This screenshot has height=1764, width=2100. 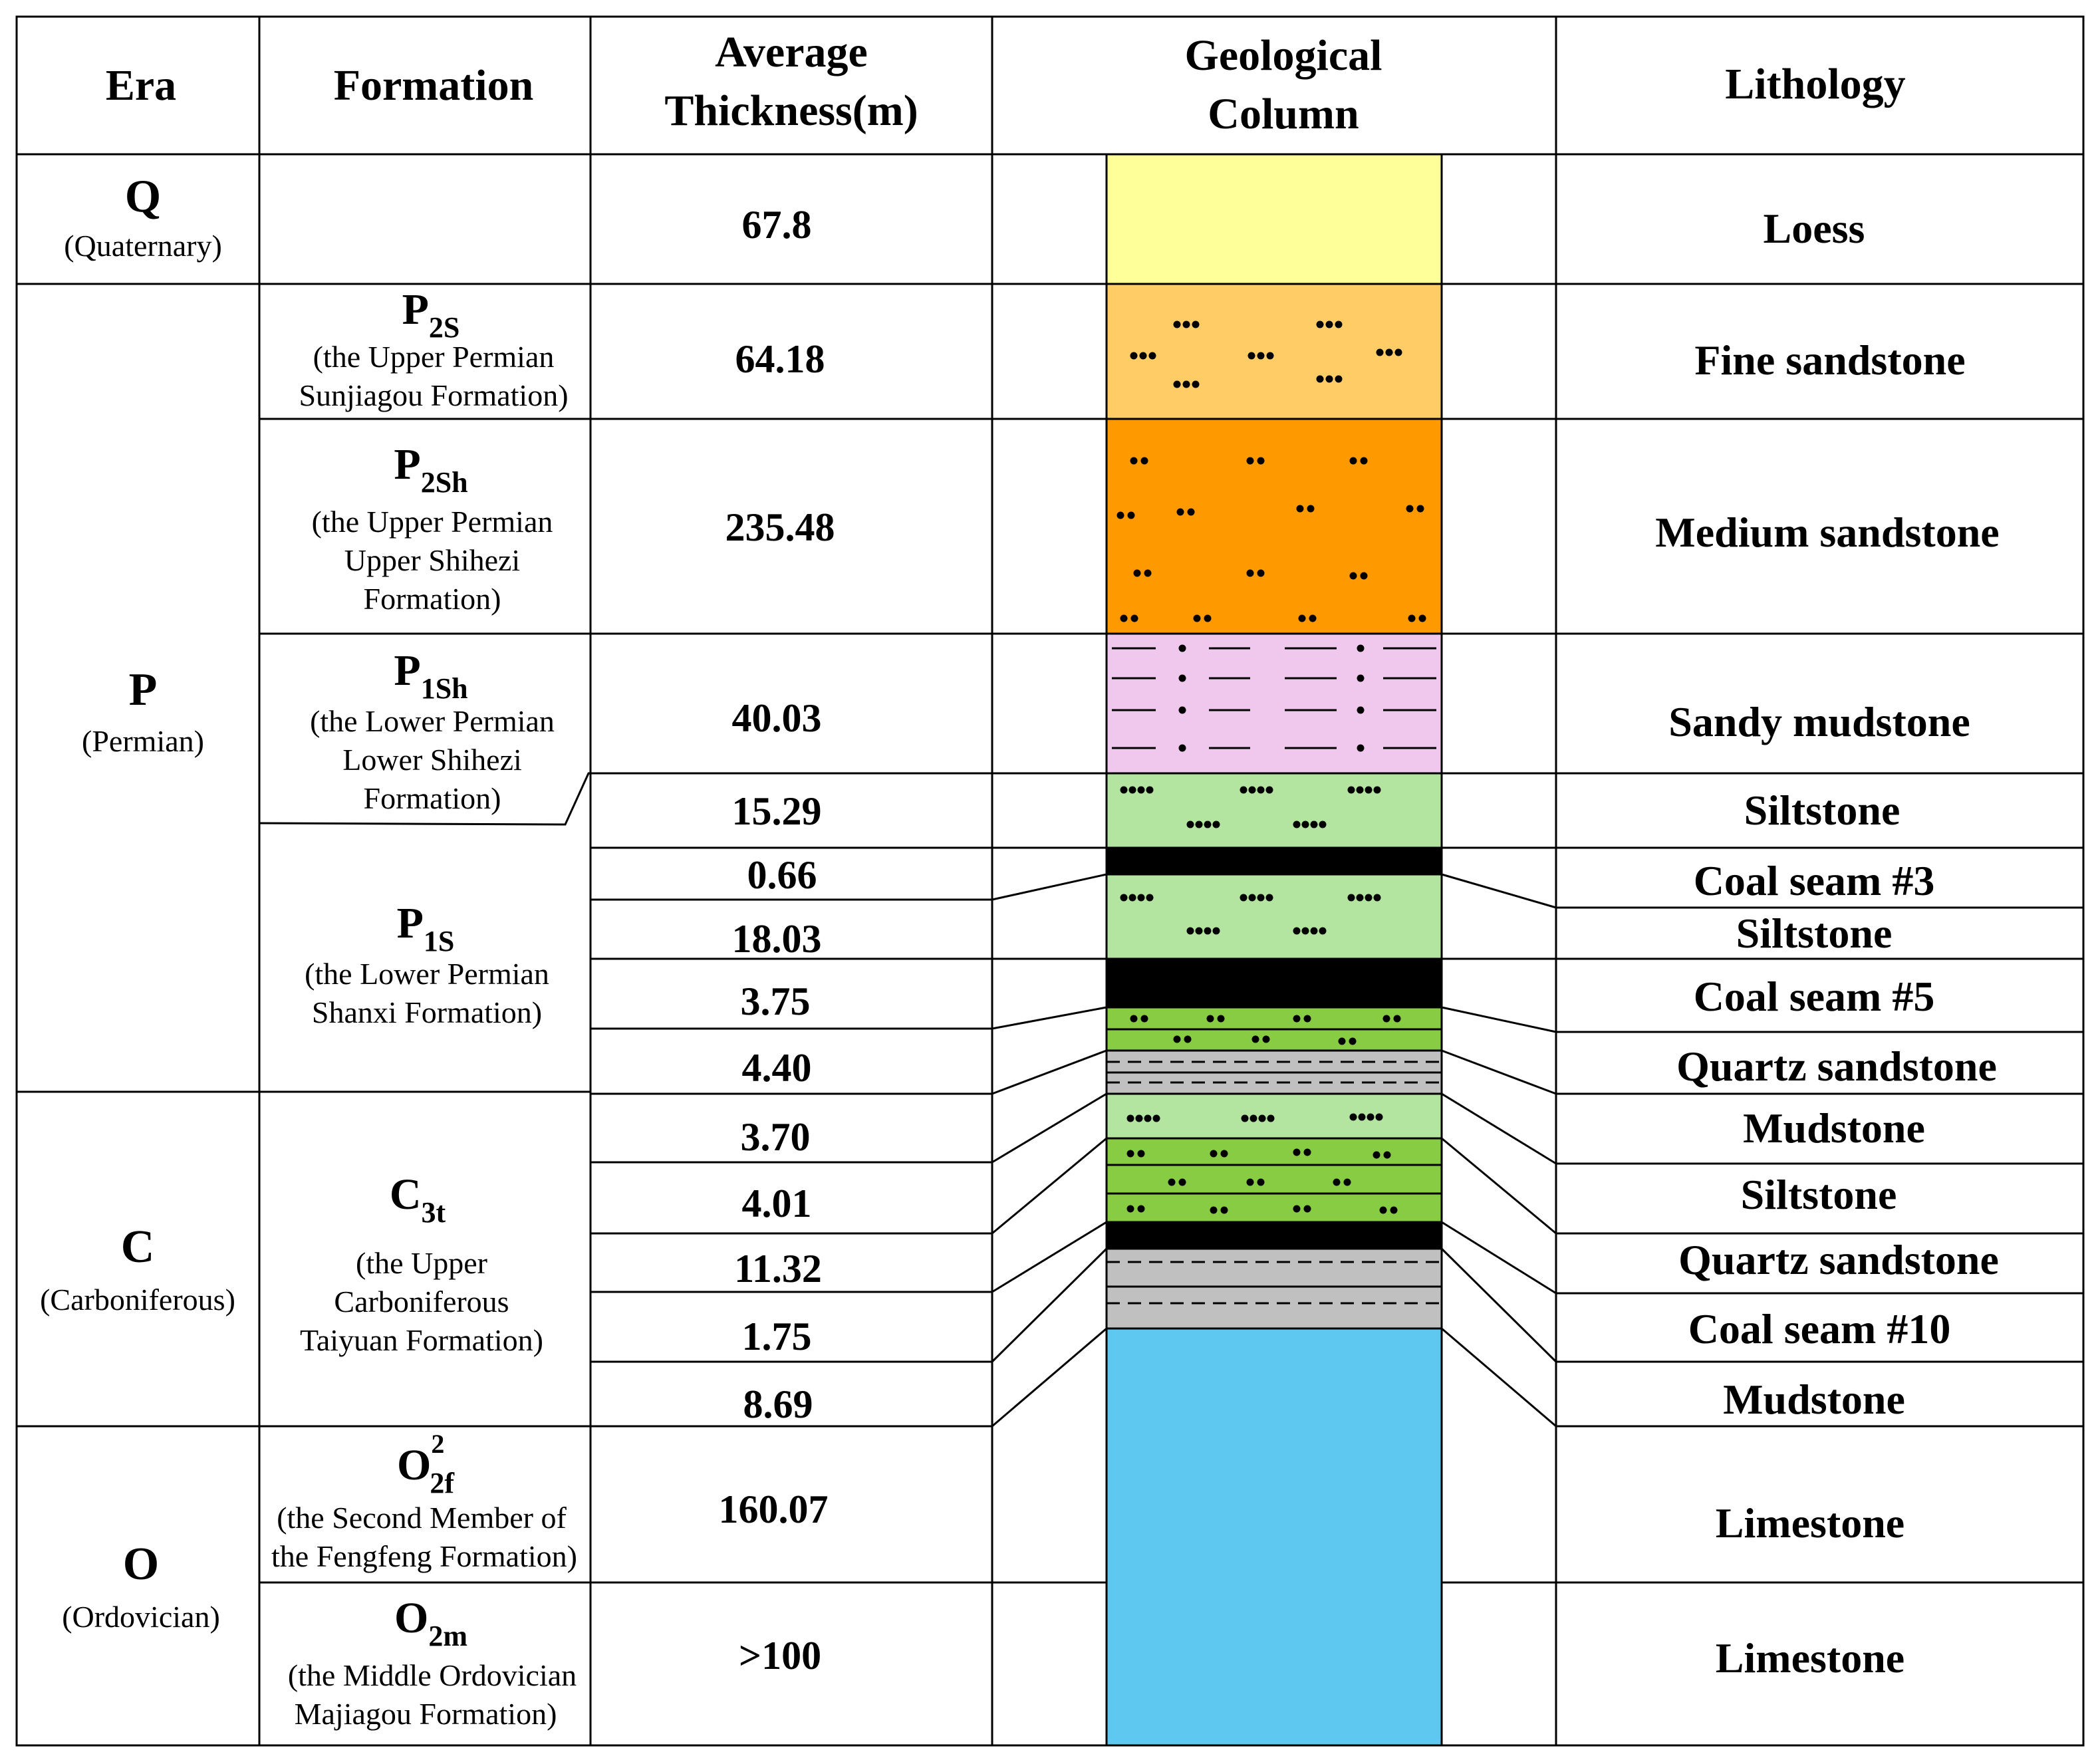 I want to click on thickness-value: 0.66, so click(x=782, y=875).